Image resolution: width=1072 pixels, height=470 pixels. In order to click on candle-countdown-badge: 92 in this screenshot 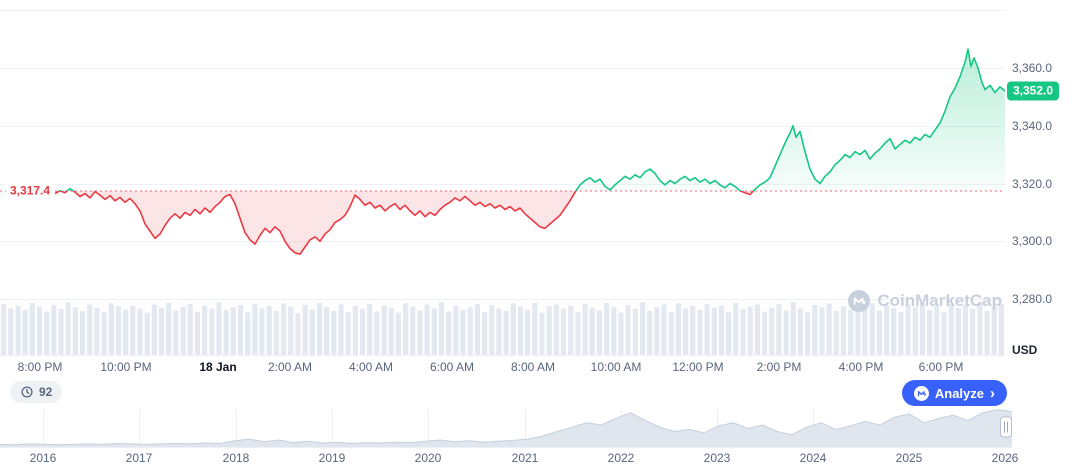, I will do `click(36, 392)`.